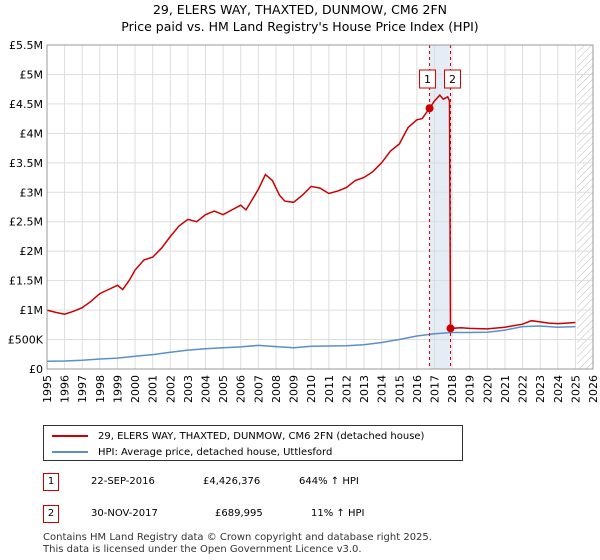 This screenshot has height=560, width=600. I want to click on x-tick-label: 2000, so click(135, 389).